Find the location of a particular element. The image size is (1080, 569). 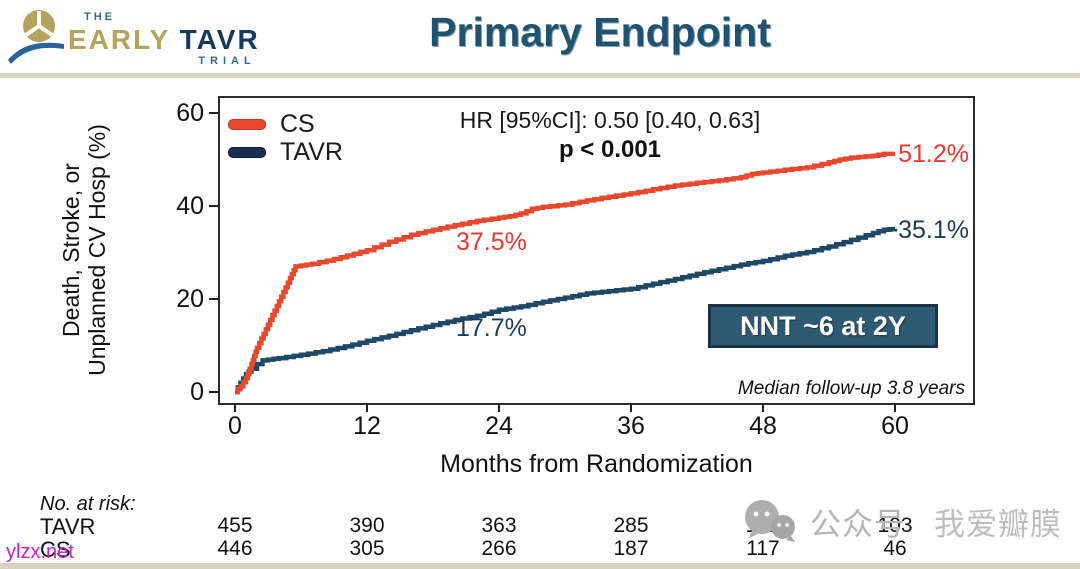

site-watermark: ylzx.net is located at coordinates (40, 552).